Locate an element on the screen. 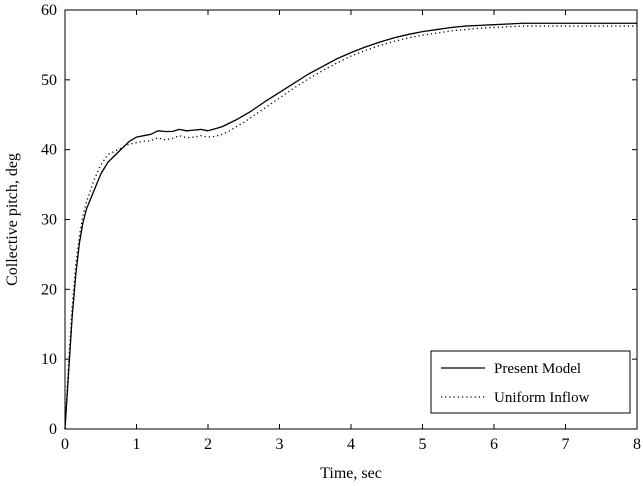 The width and height of the screenshot is (643, 486). legend-label-present-model: Present Model is located at coordinates (537, 369).